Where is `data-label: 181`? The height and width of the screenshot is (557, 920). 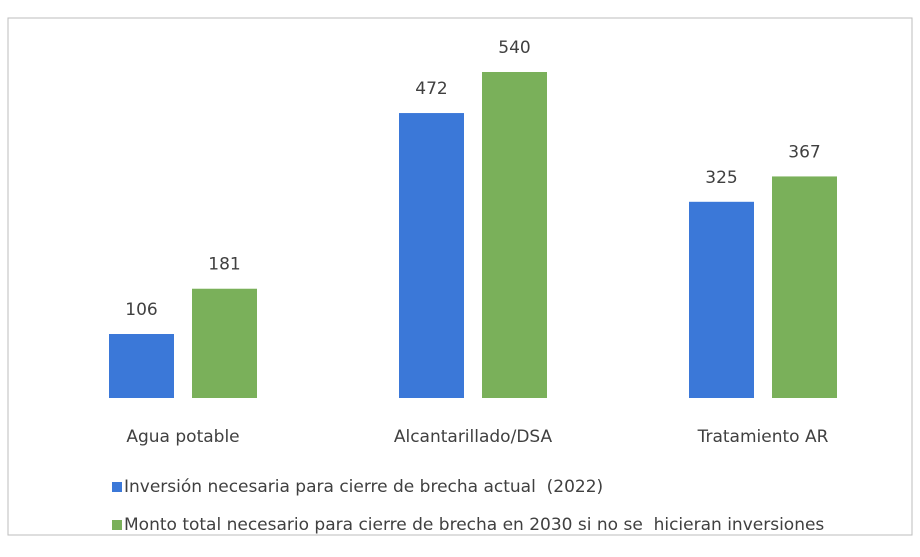
data-label: 181 is located at coordinates (224, 265).